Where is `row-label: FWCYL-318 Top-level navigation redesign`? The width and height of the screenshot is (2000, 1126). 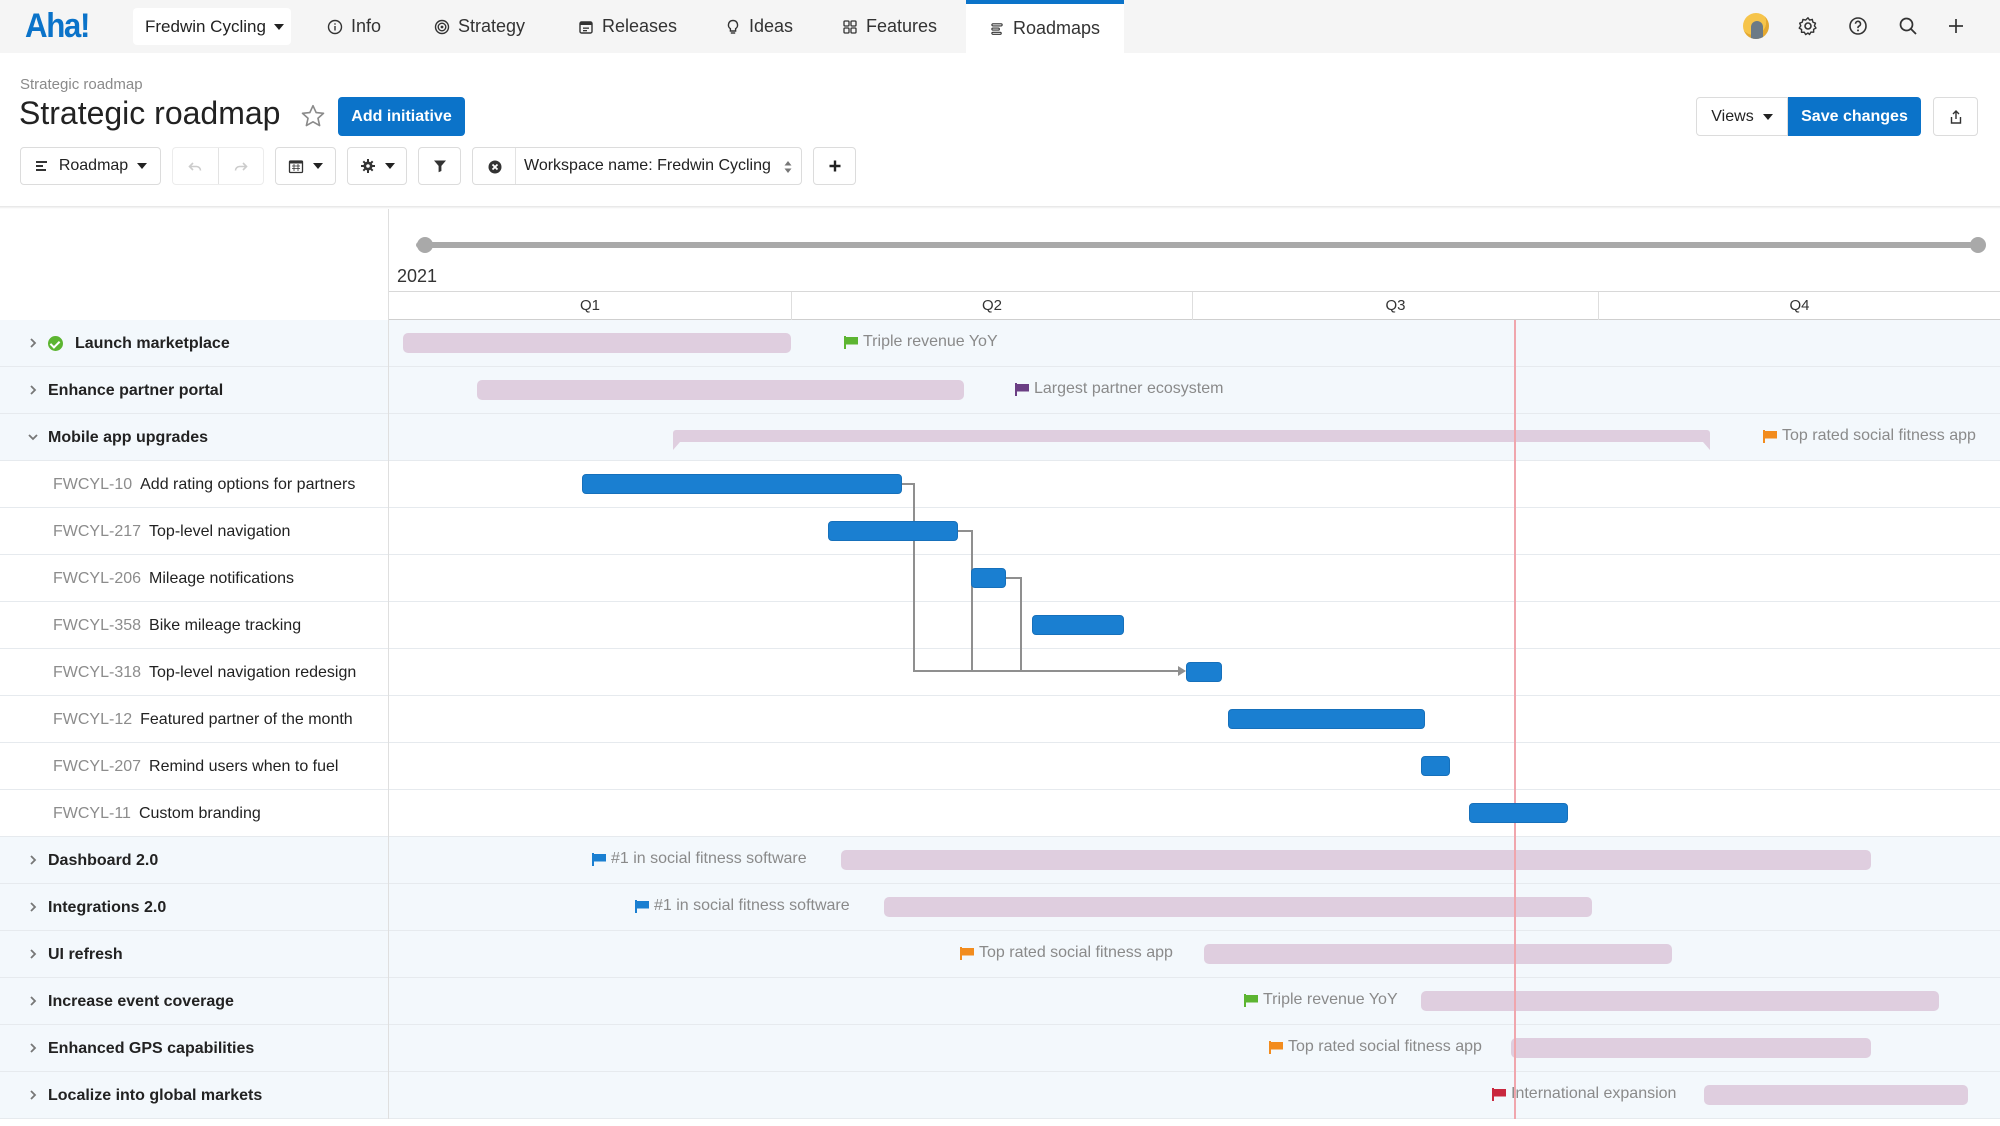 row-label: FWCYL-318 Top-level navigation redesign is located at coordinates (194, 672).